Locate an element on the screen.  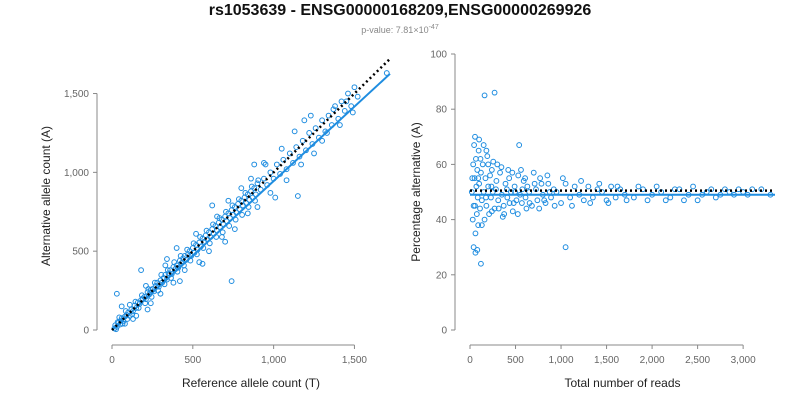
right-x-tick-label: 0 is located at coordinates (470, 360).